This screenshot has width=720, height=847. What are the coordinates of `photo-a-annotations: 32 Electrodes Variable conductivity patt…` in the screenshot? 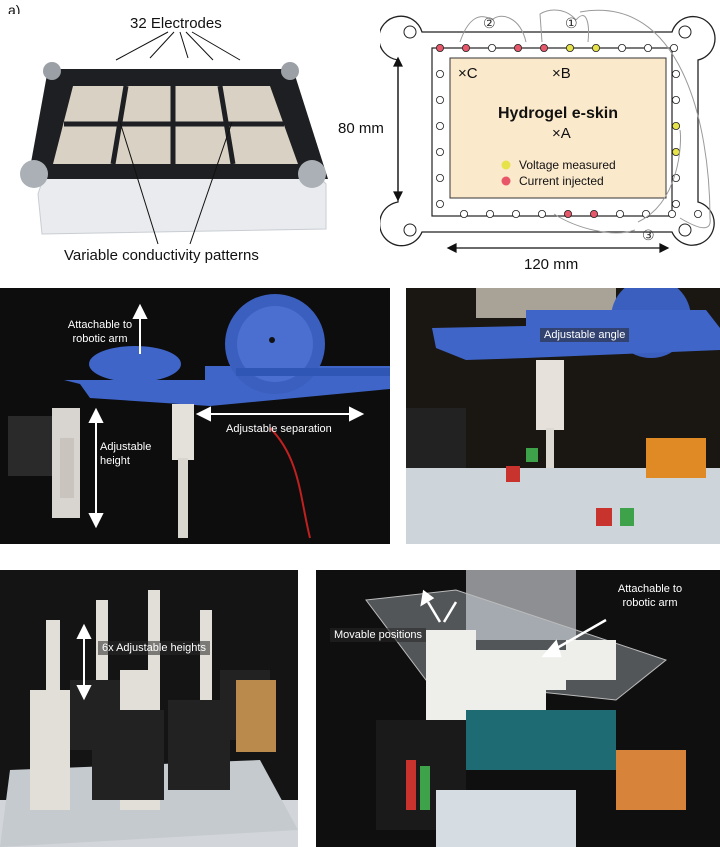 It's located at (161, 139).